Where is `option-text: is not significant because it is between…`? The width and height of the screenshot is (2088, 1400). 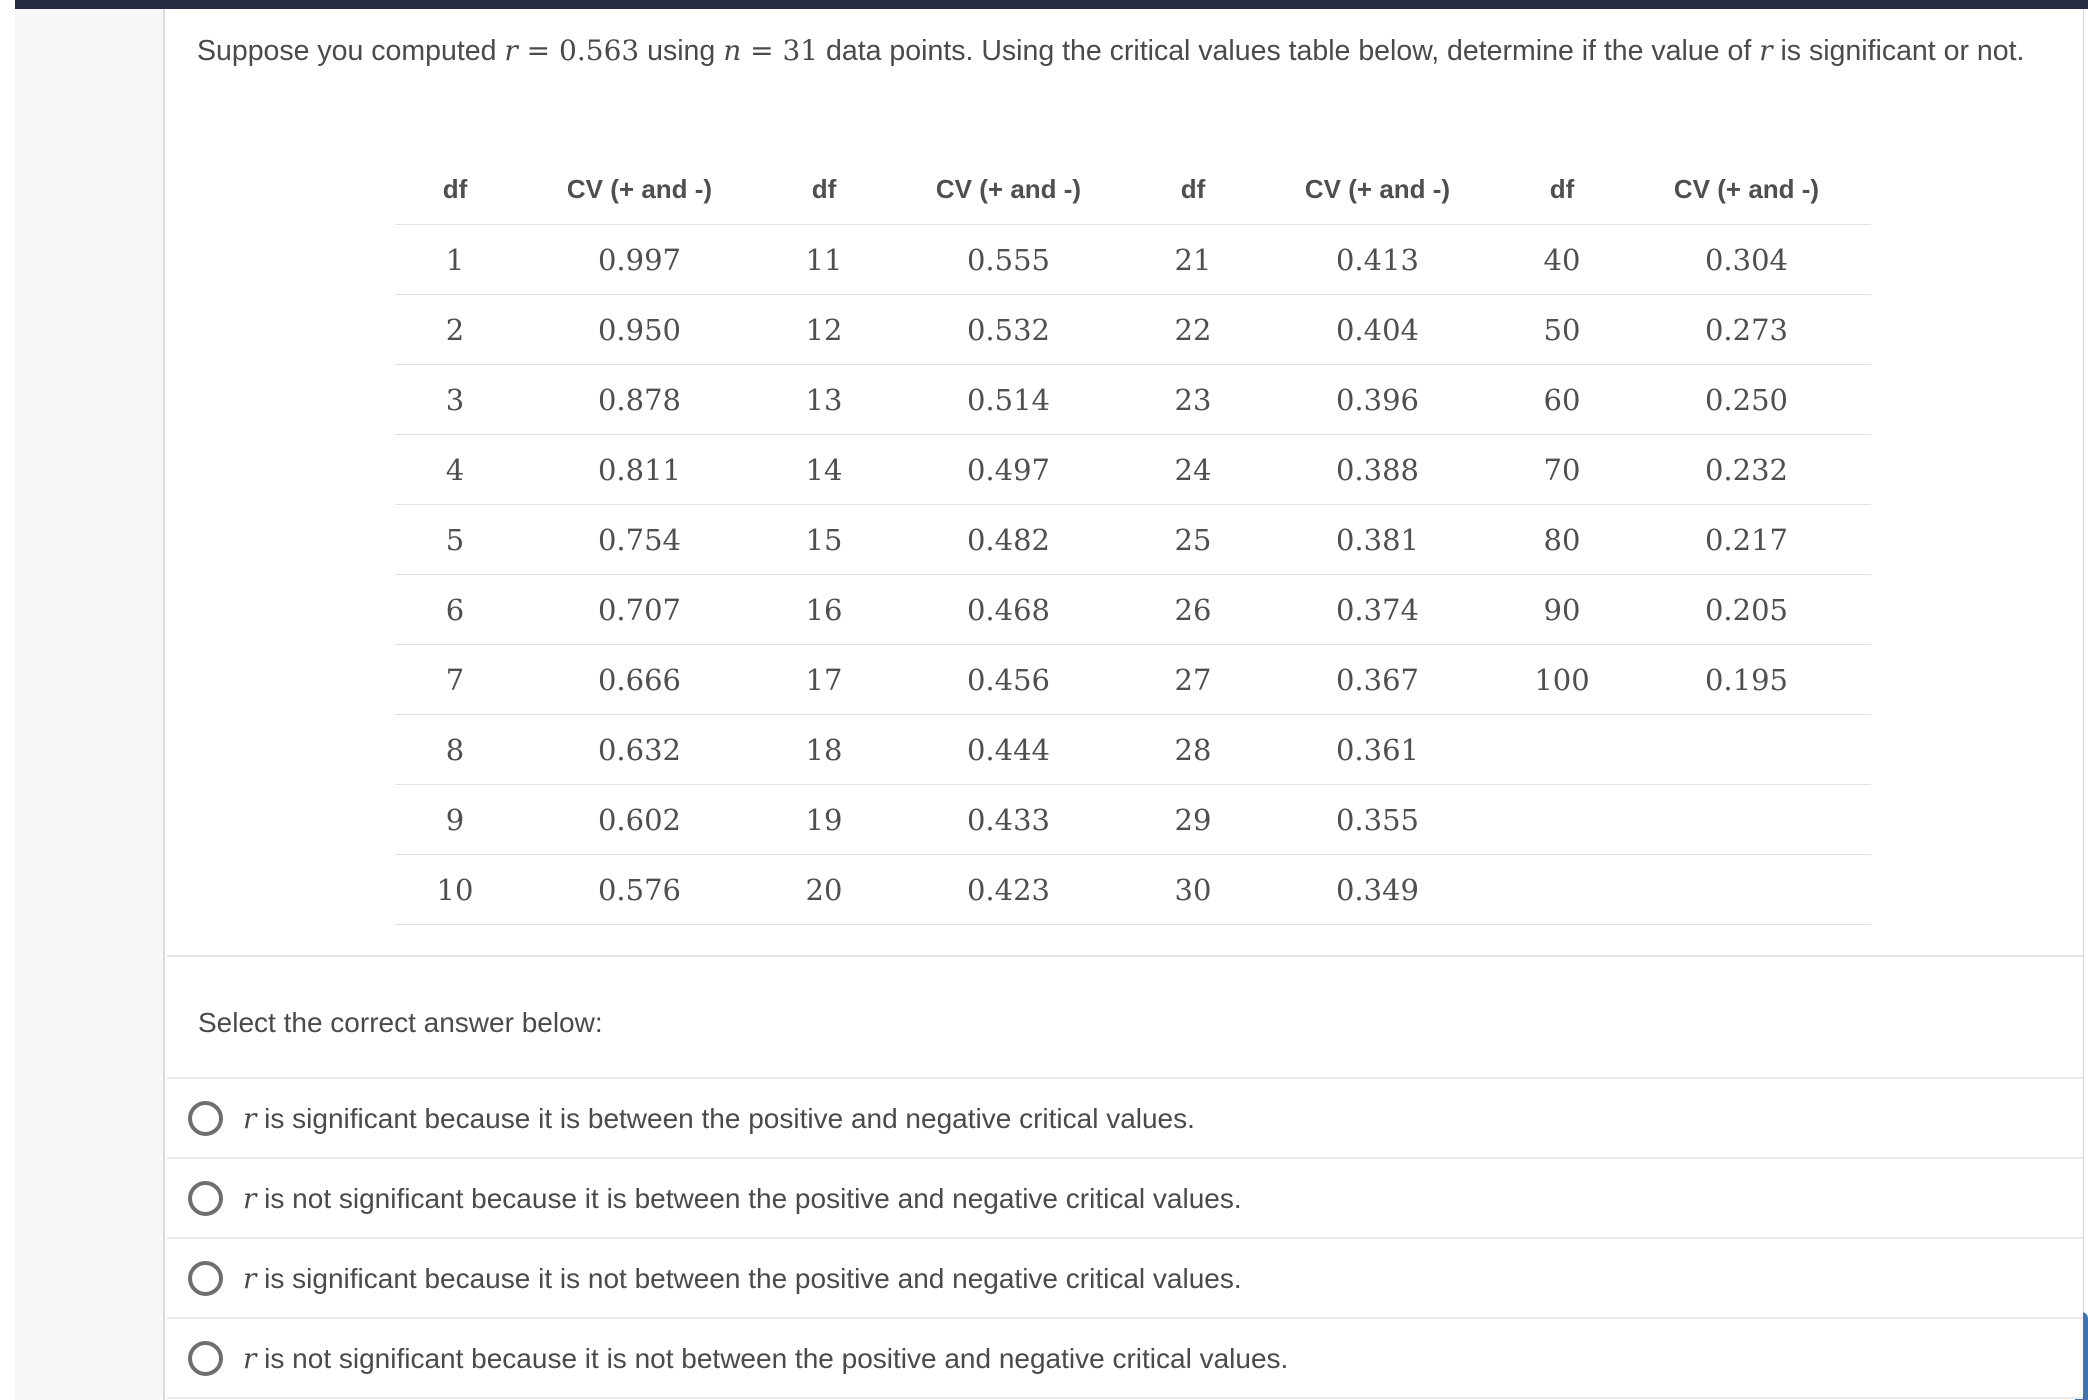
option-text: is not significant because it is between… is located at coordinates (749, 1198).